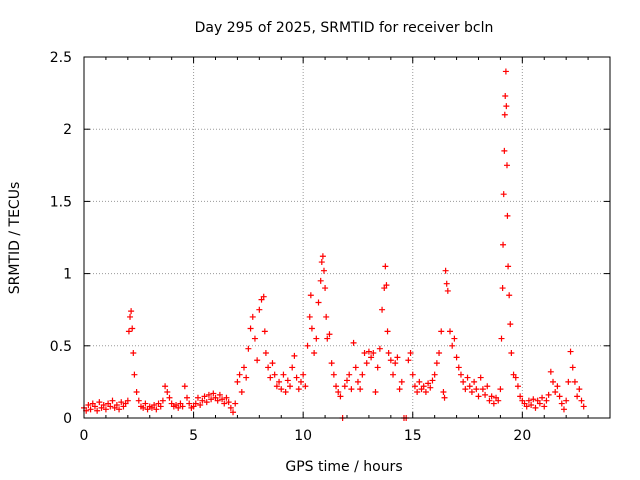  I want to click on y-tick-label: 2.5, so click(61, 58).